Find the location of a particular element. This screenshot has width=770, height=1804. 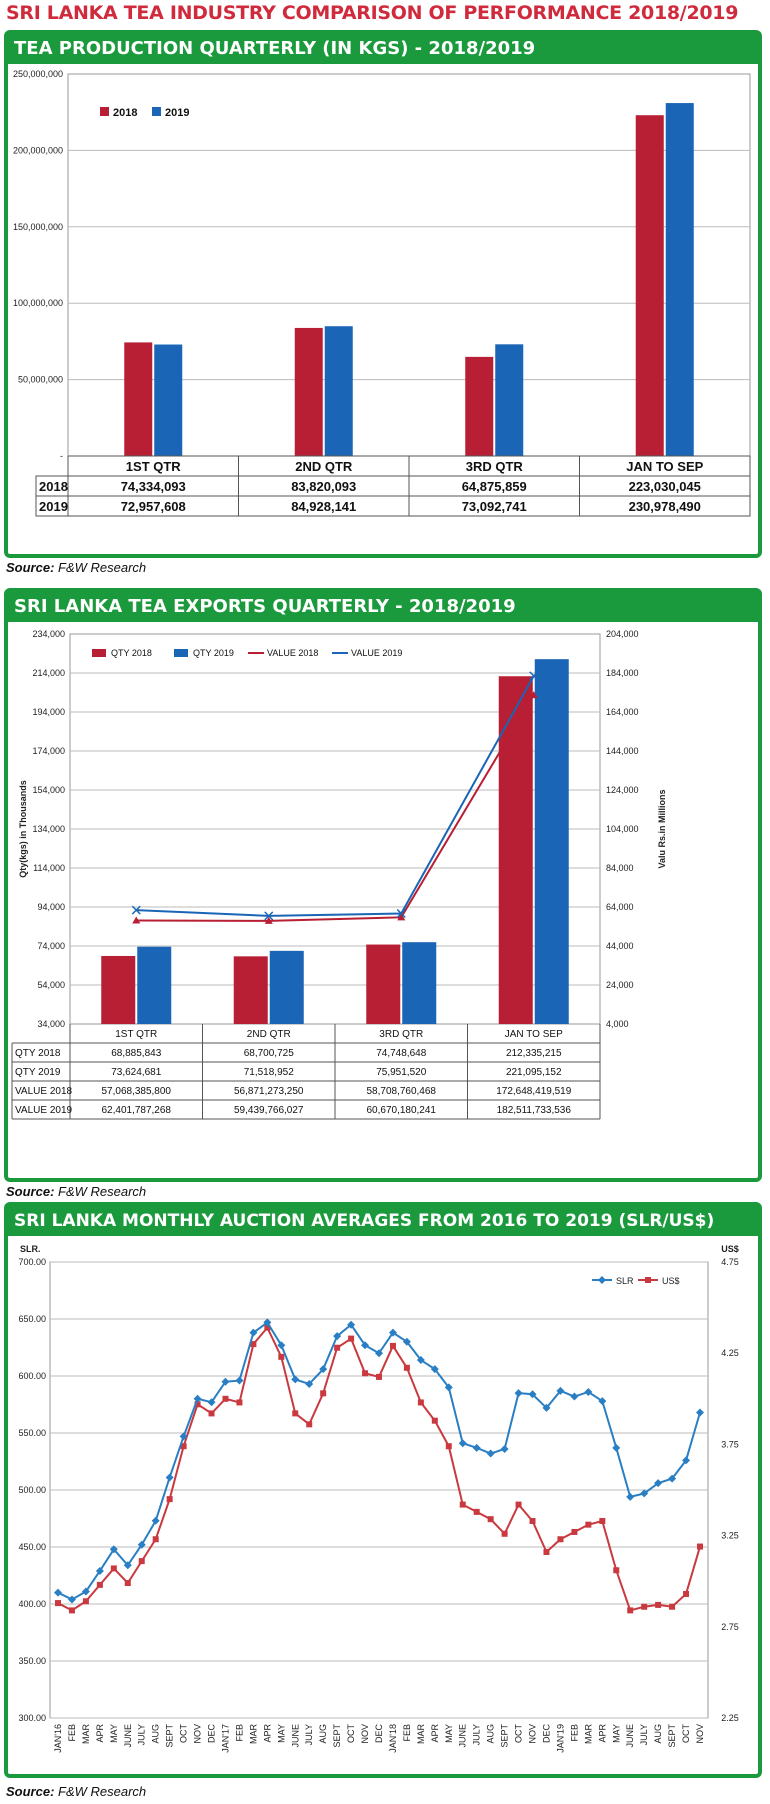

source-label: Source: is located at coordinates (30, 567).